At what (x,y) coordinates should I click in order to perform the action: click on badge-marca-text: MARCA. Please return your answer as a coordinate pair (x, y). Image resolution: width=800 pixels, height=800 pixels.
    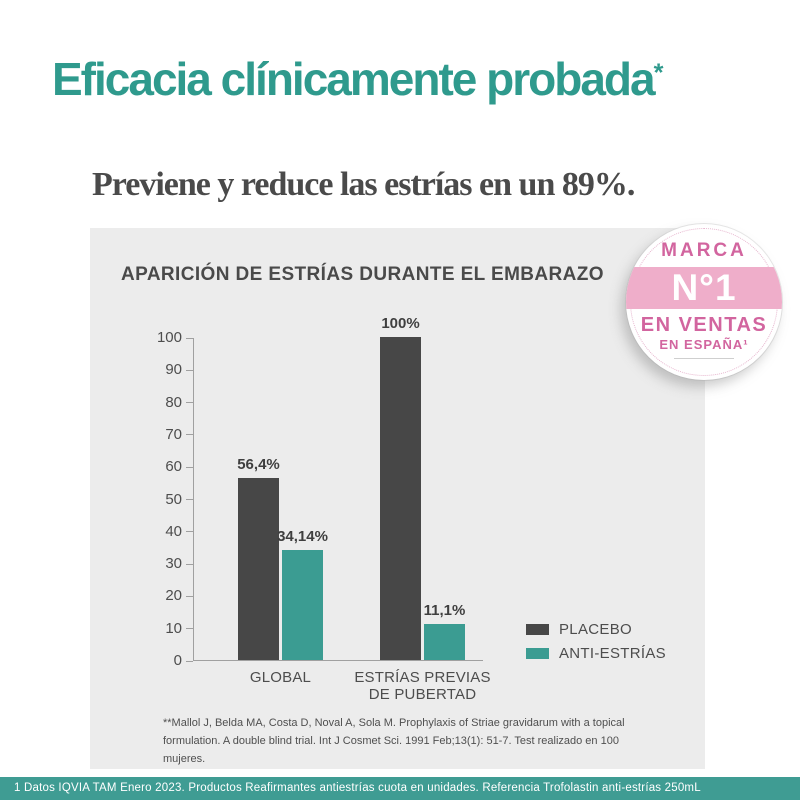
    Looking at the image, I should click on (704, 250).